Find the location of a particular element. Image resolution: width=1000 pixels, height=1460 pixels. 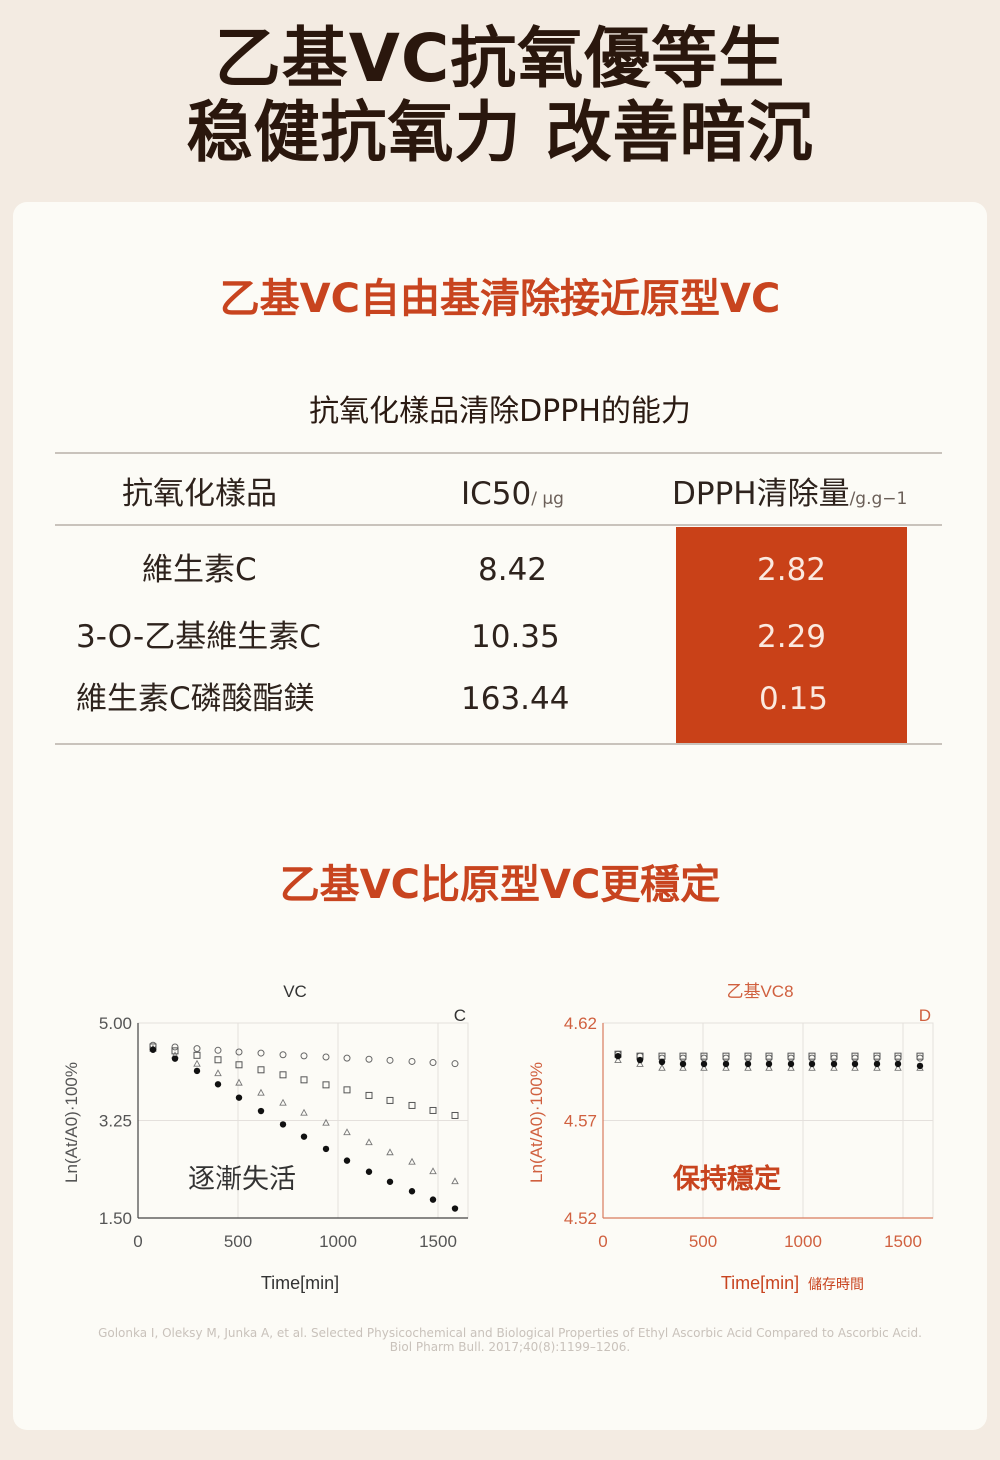

chart-annotation: 逐漸失活 is located at coordinates (242, 1179).